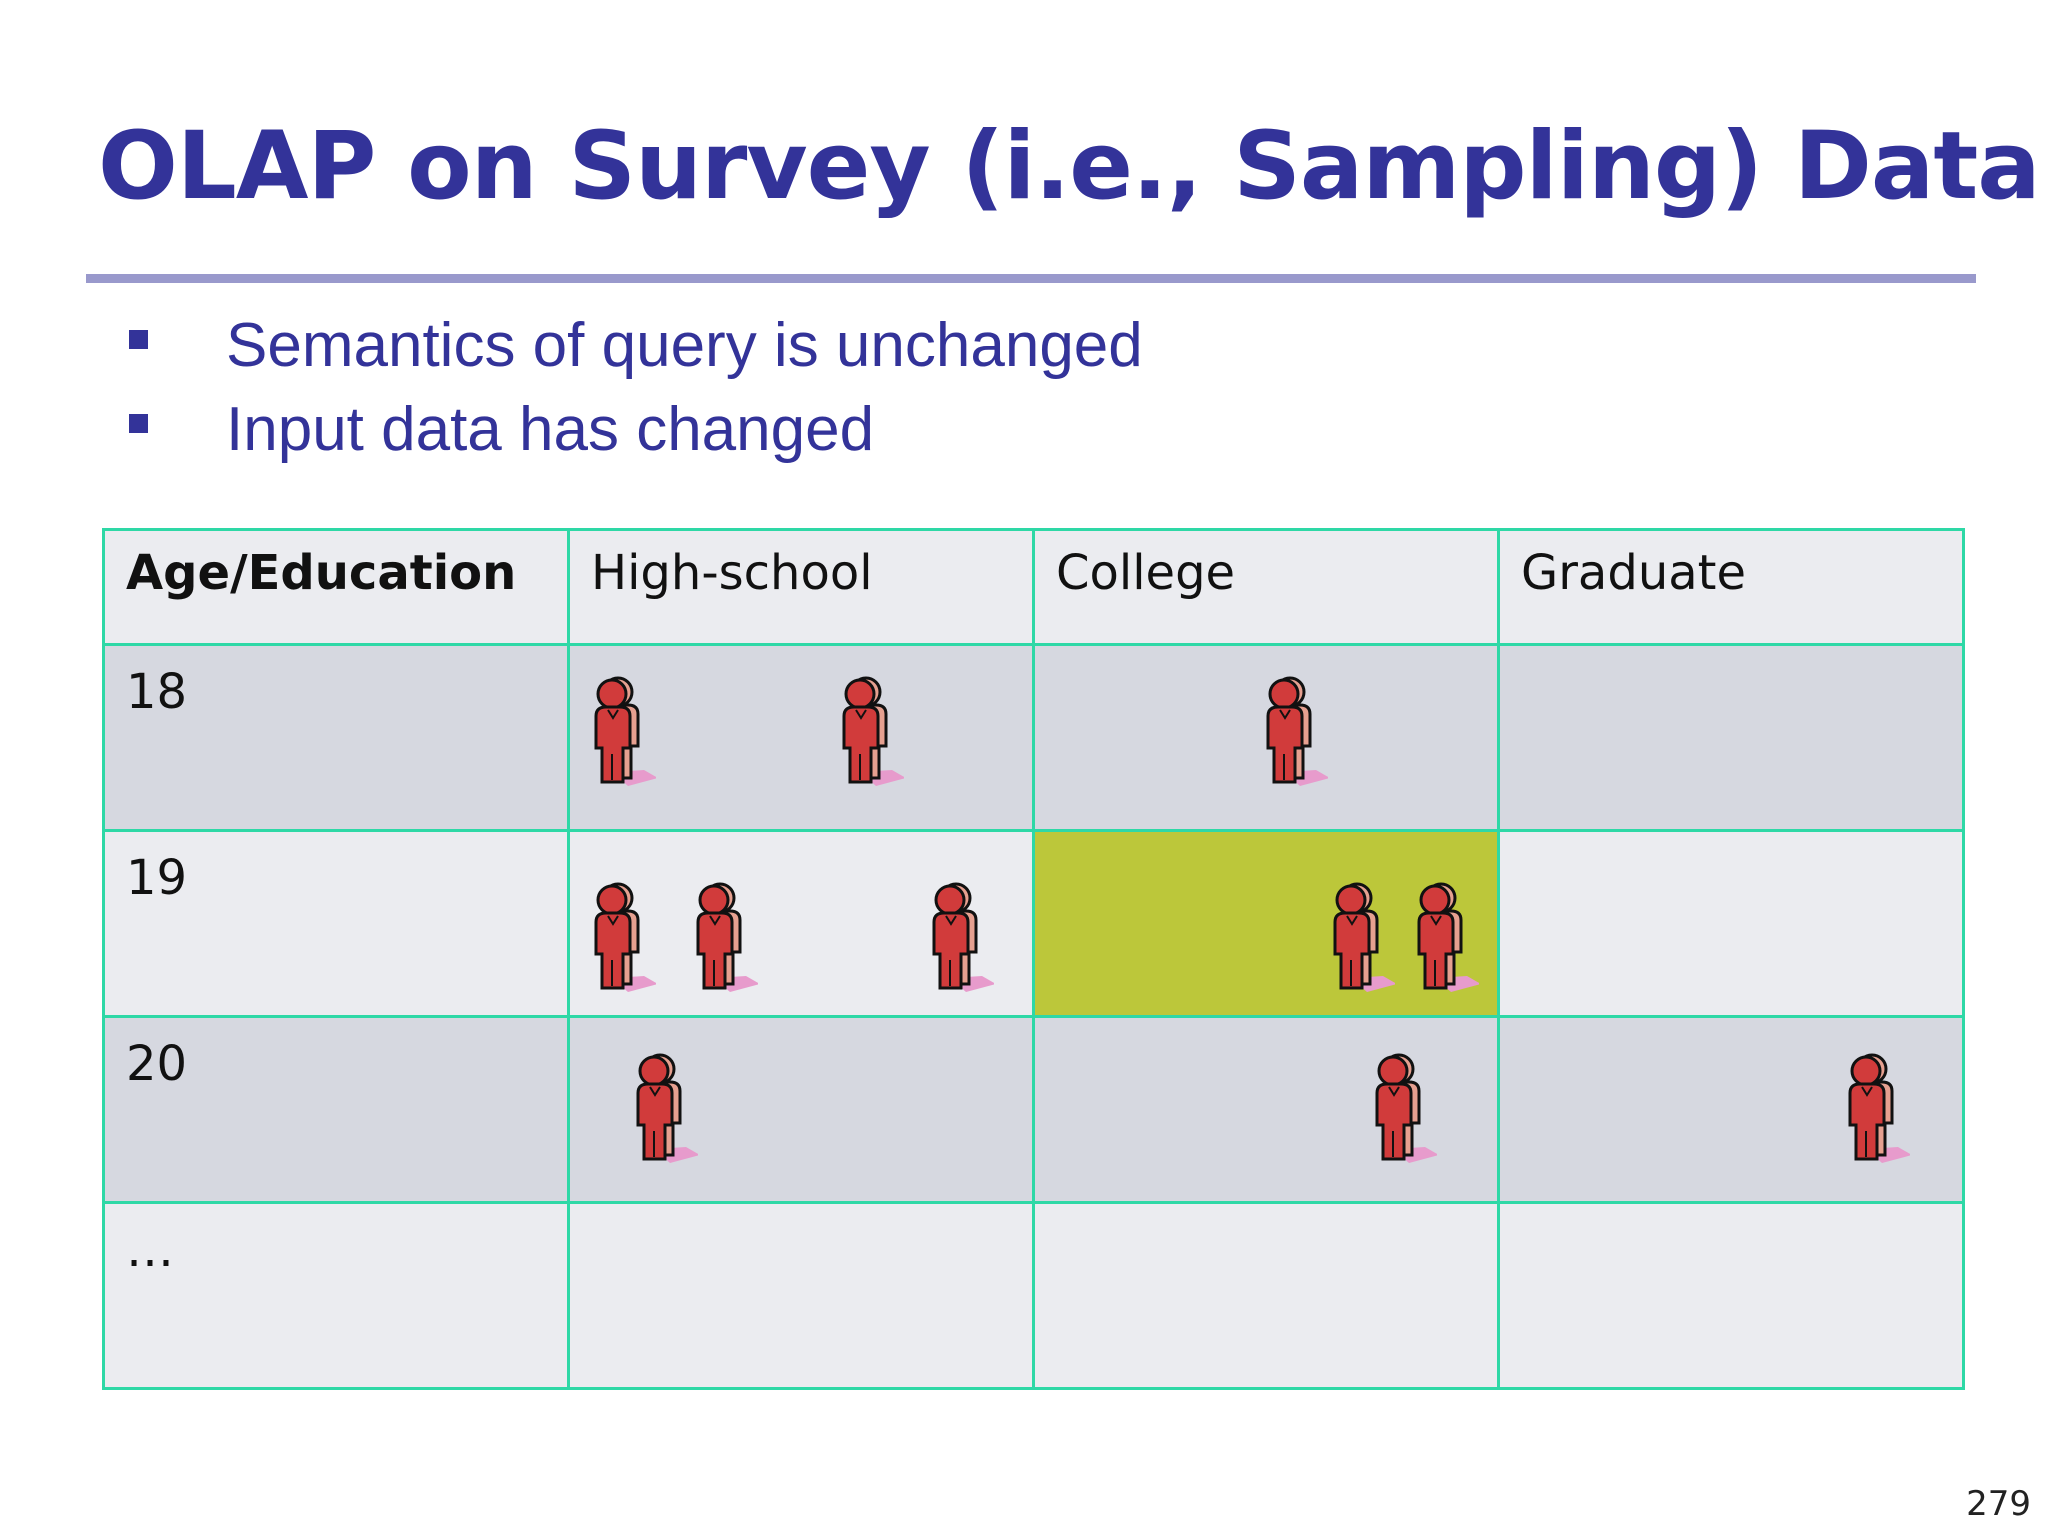 The width and height of the screenshot is (2048, 1536). What do you see at coordinates (1146, 573) in the screenshot?
I see `header-label: College` at bounding box center [1146, 573].